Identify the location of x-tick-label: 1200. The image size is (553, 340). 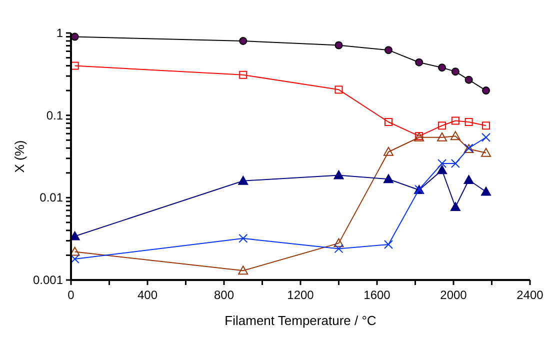
(300, 295).